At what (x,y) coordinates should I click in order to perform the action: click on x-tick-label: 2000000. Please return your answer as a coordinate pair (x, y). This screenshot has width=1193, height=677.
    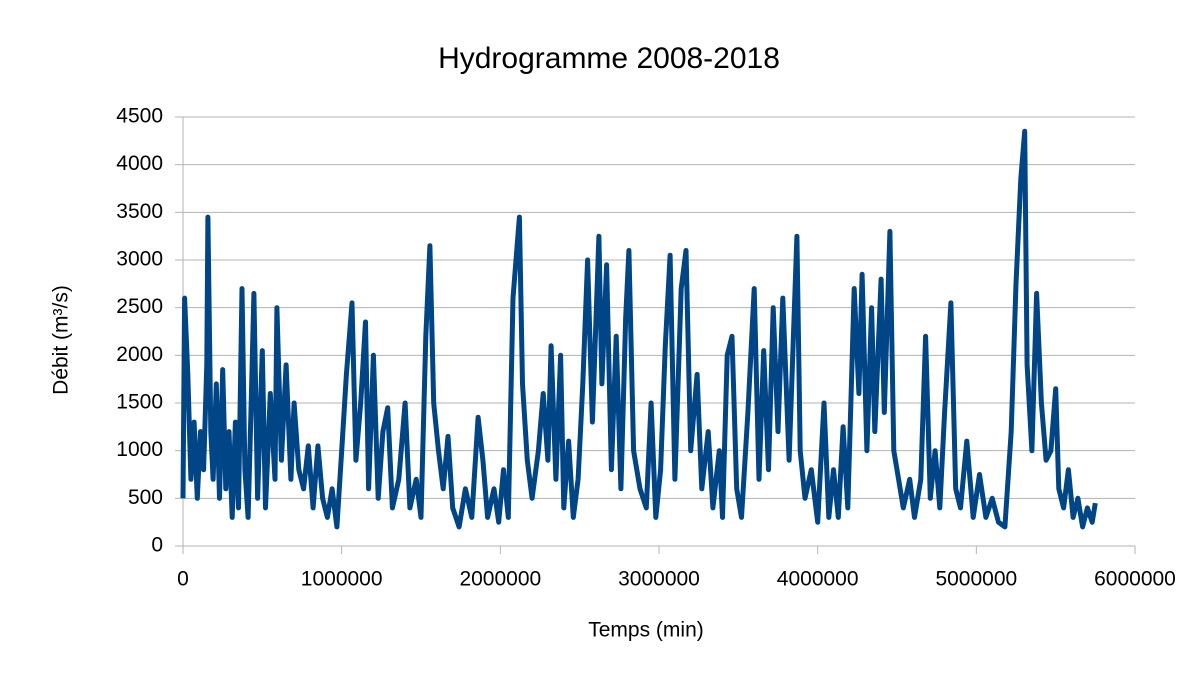
    Looking at the image, I should click on (500, 579).